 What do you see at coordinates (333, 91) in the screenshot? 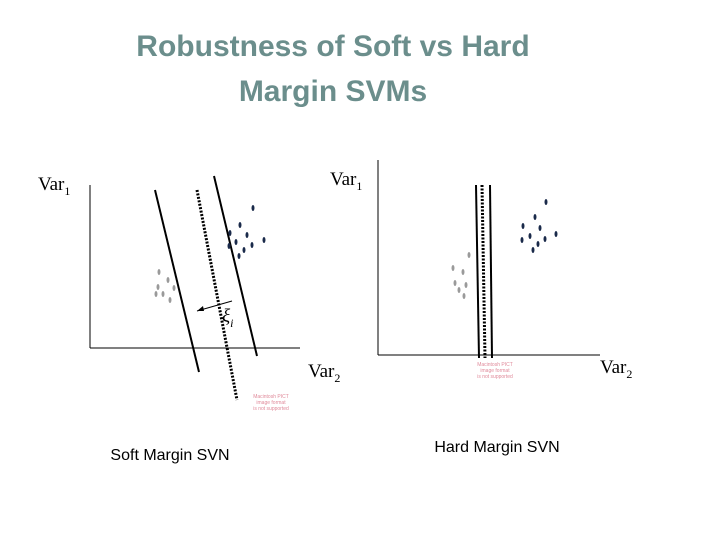
I see `title-line: Margin SVMs` at bounding box center [333, 91].